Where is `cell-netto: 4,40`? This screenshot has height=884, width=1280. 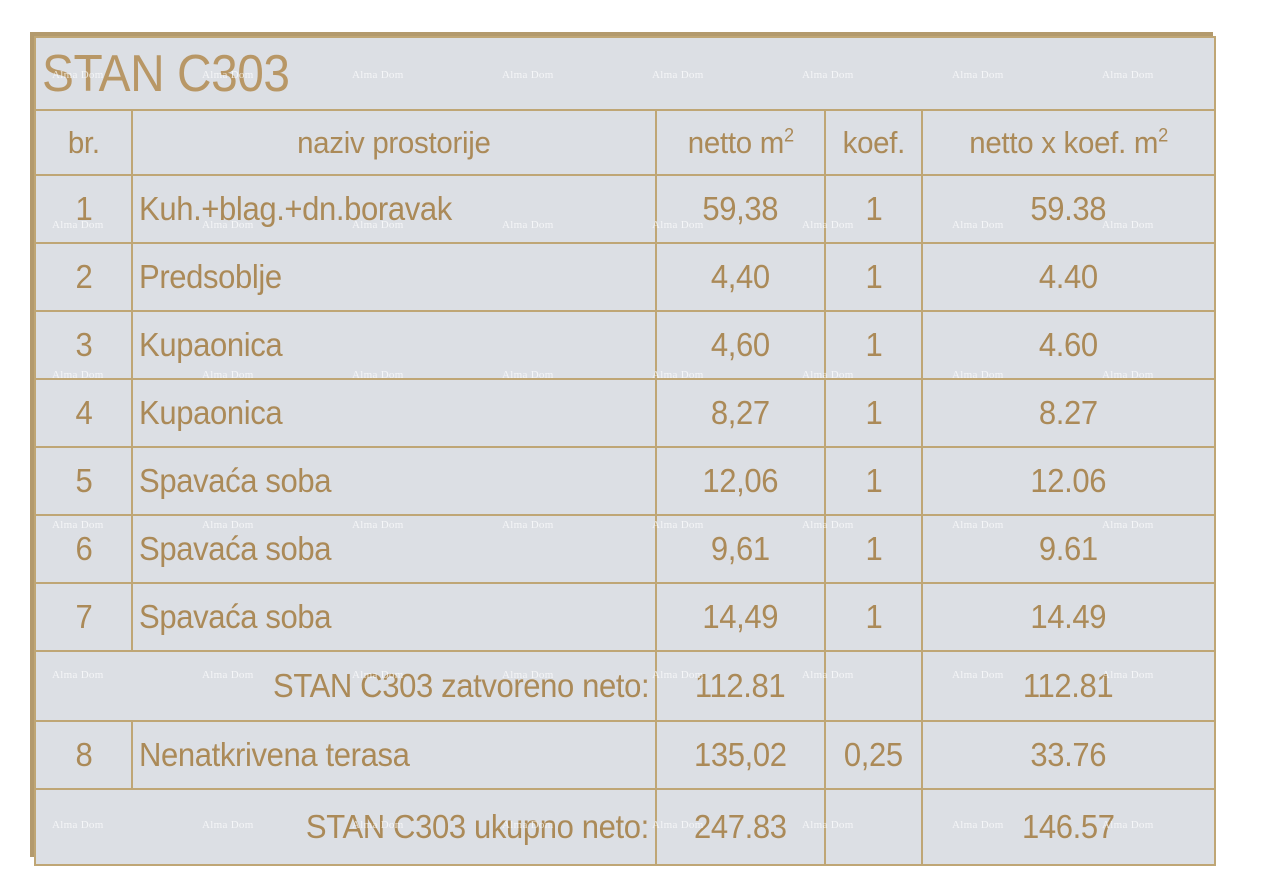
cell-netto: 4,40 is located at coordinates (740, 277).